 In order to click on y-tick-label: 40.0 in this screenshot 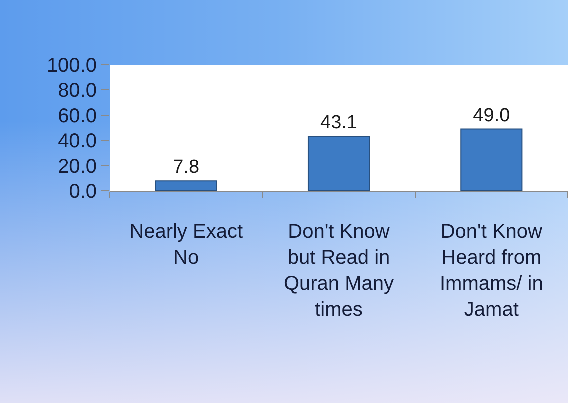, I will do `click(77, 141)`.